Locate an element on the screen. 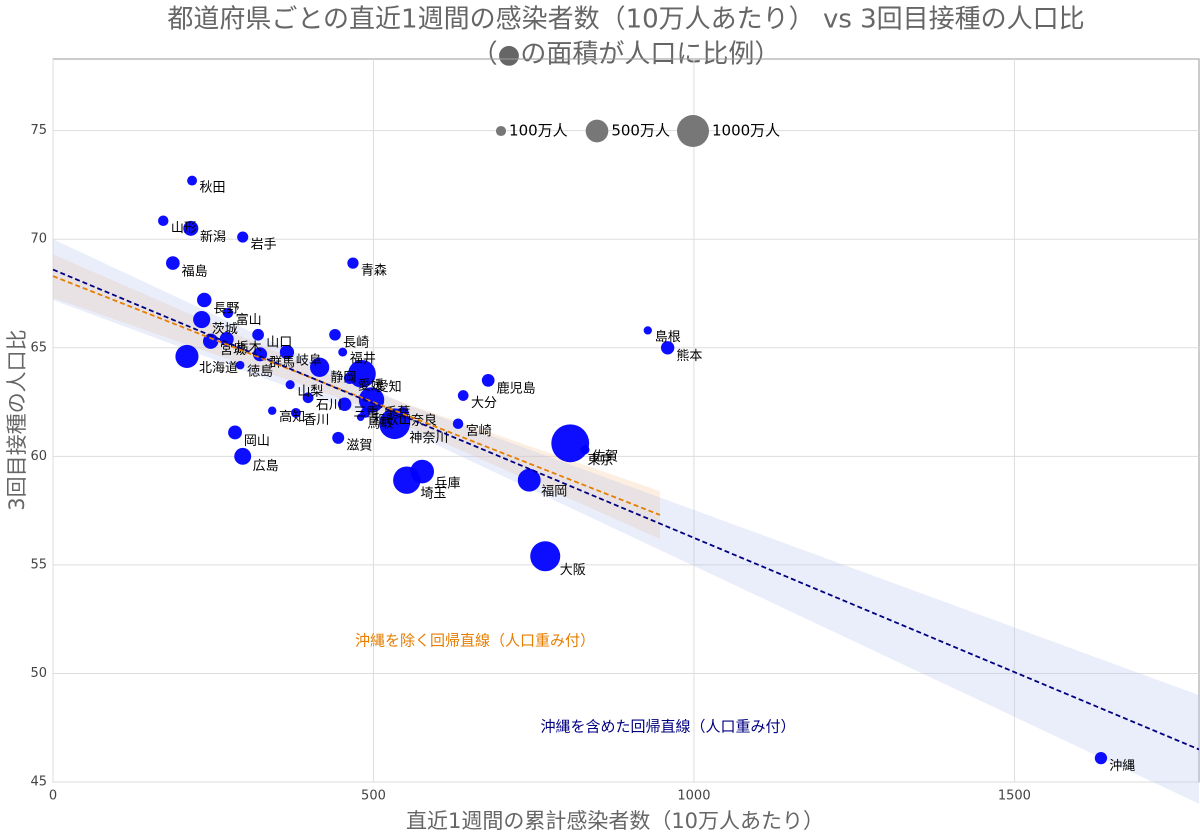 This screenshot has height=839, width=1200. point-label: 沖縄 is located at coordinates (1122, 766).